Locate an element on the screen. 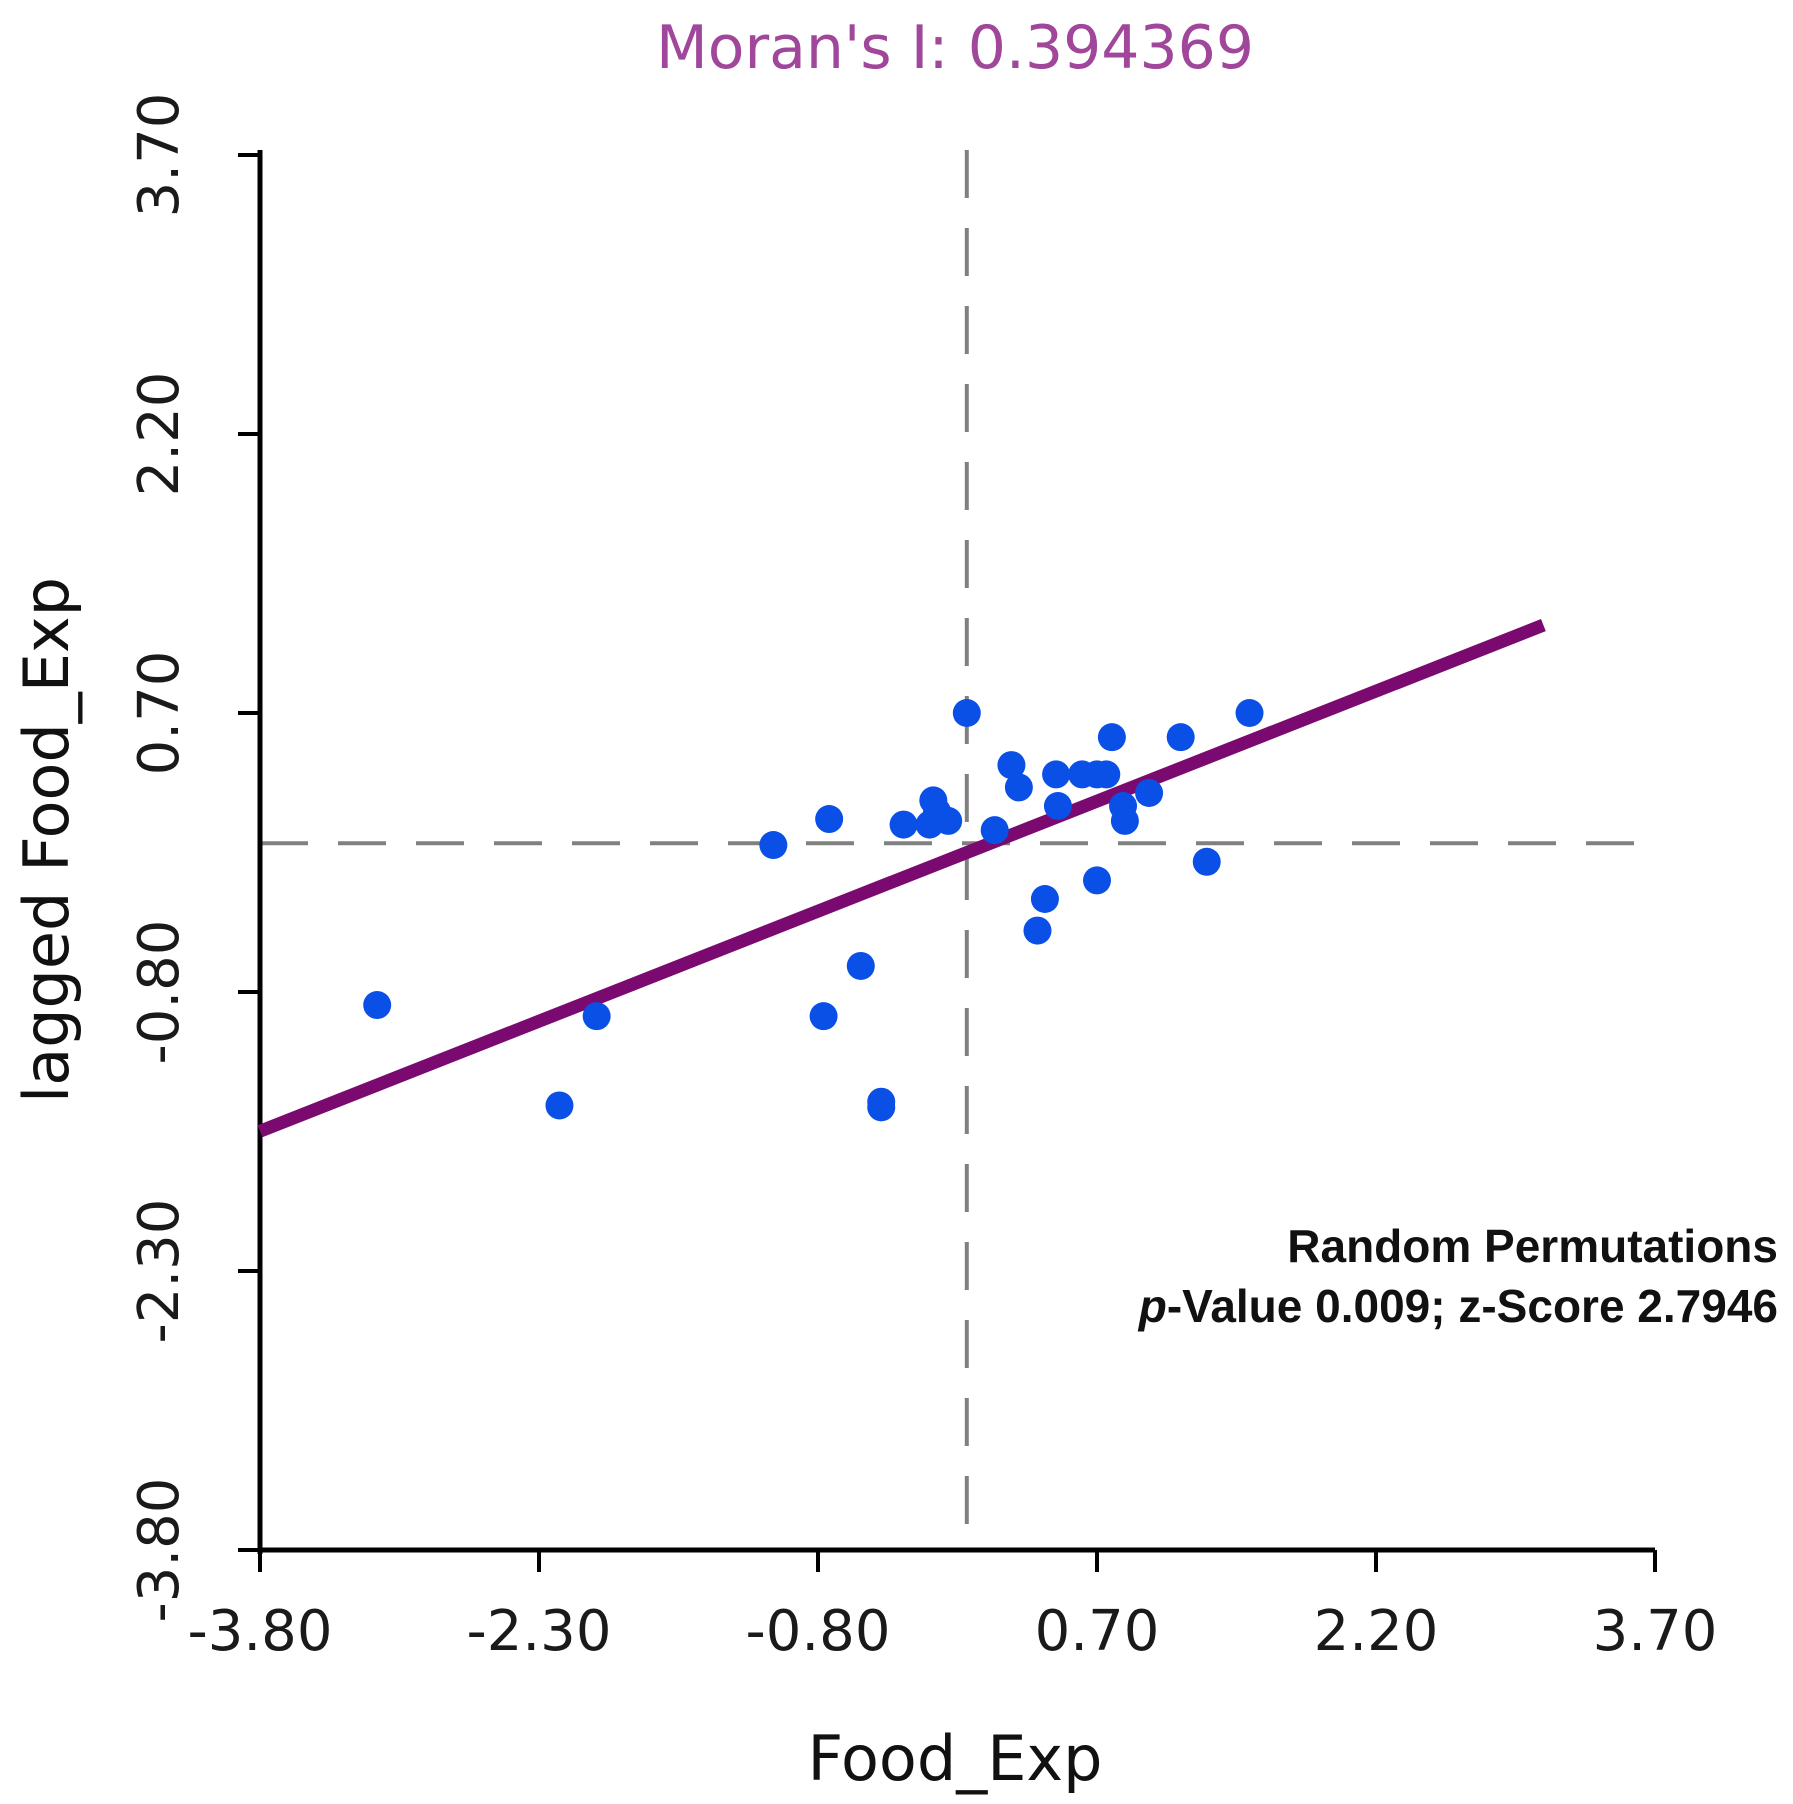 This screenshot has height=1804, width=1793. x-tick-label: -0.80 is located at coordinates (818, 1631).